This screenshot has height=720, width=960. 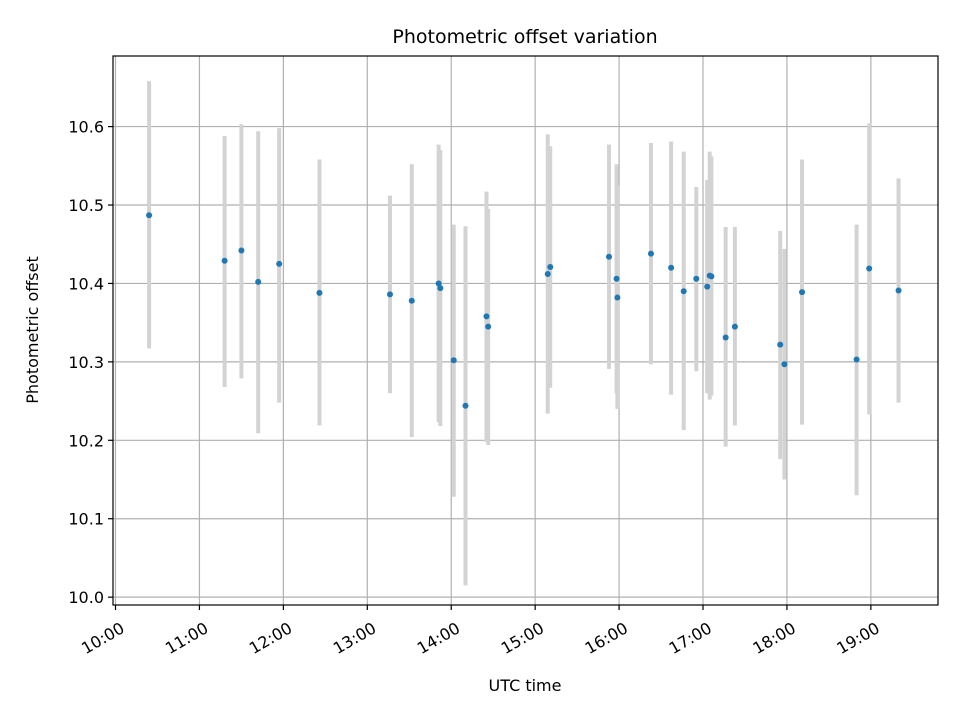 What do you see at coordinates (86, 519) in the screenshot?
I see `y-tick-label: 10.1` at bounding box center [86, 519].